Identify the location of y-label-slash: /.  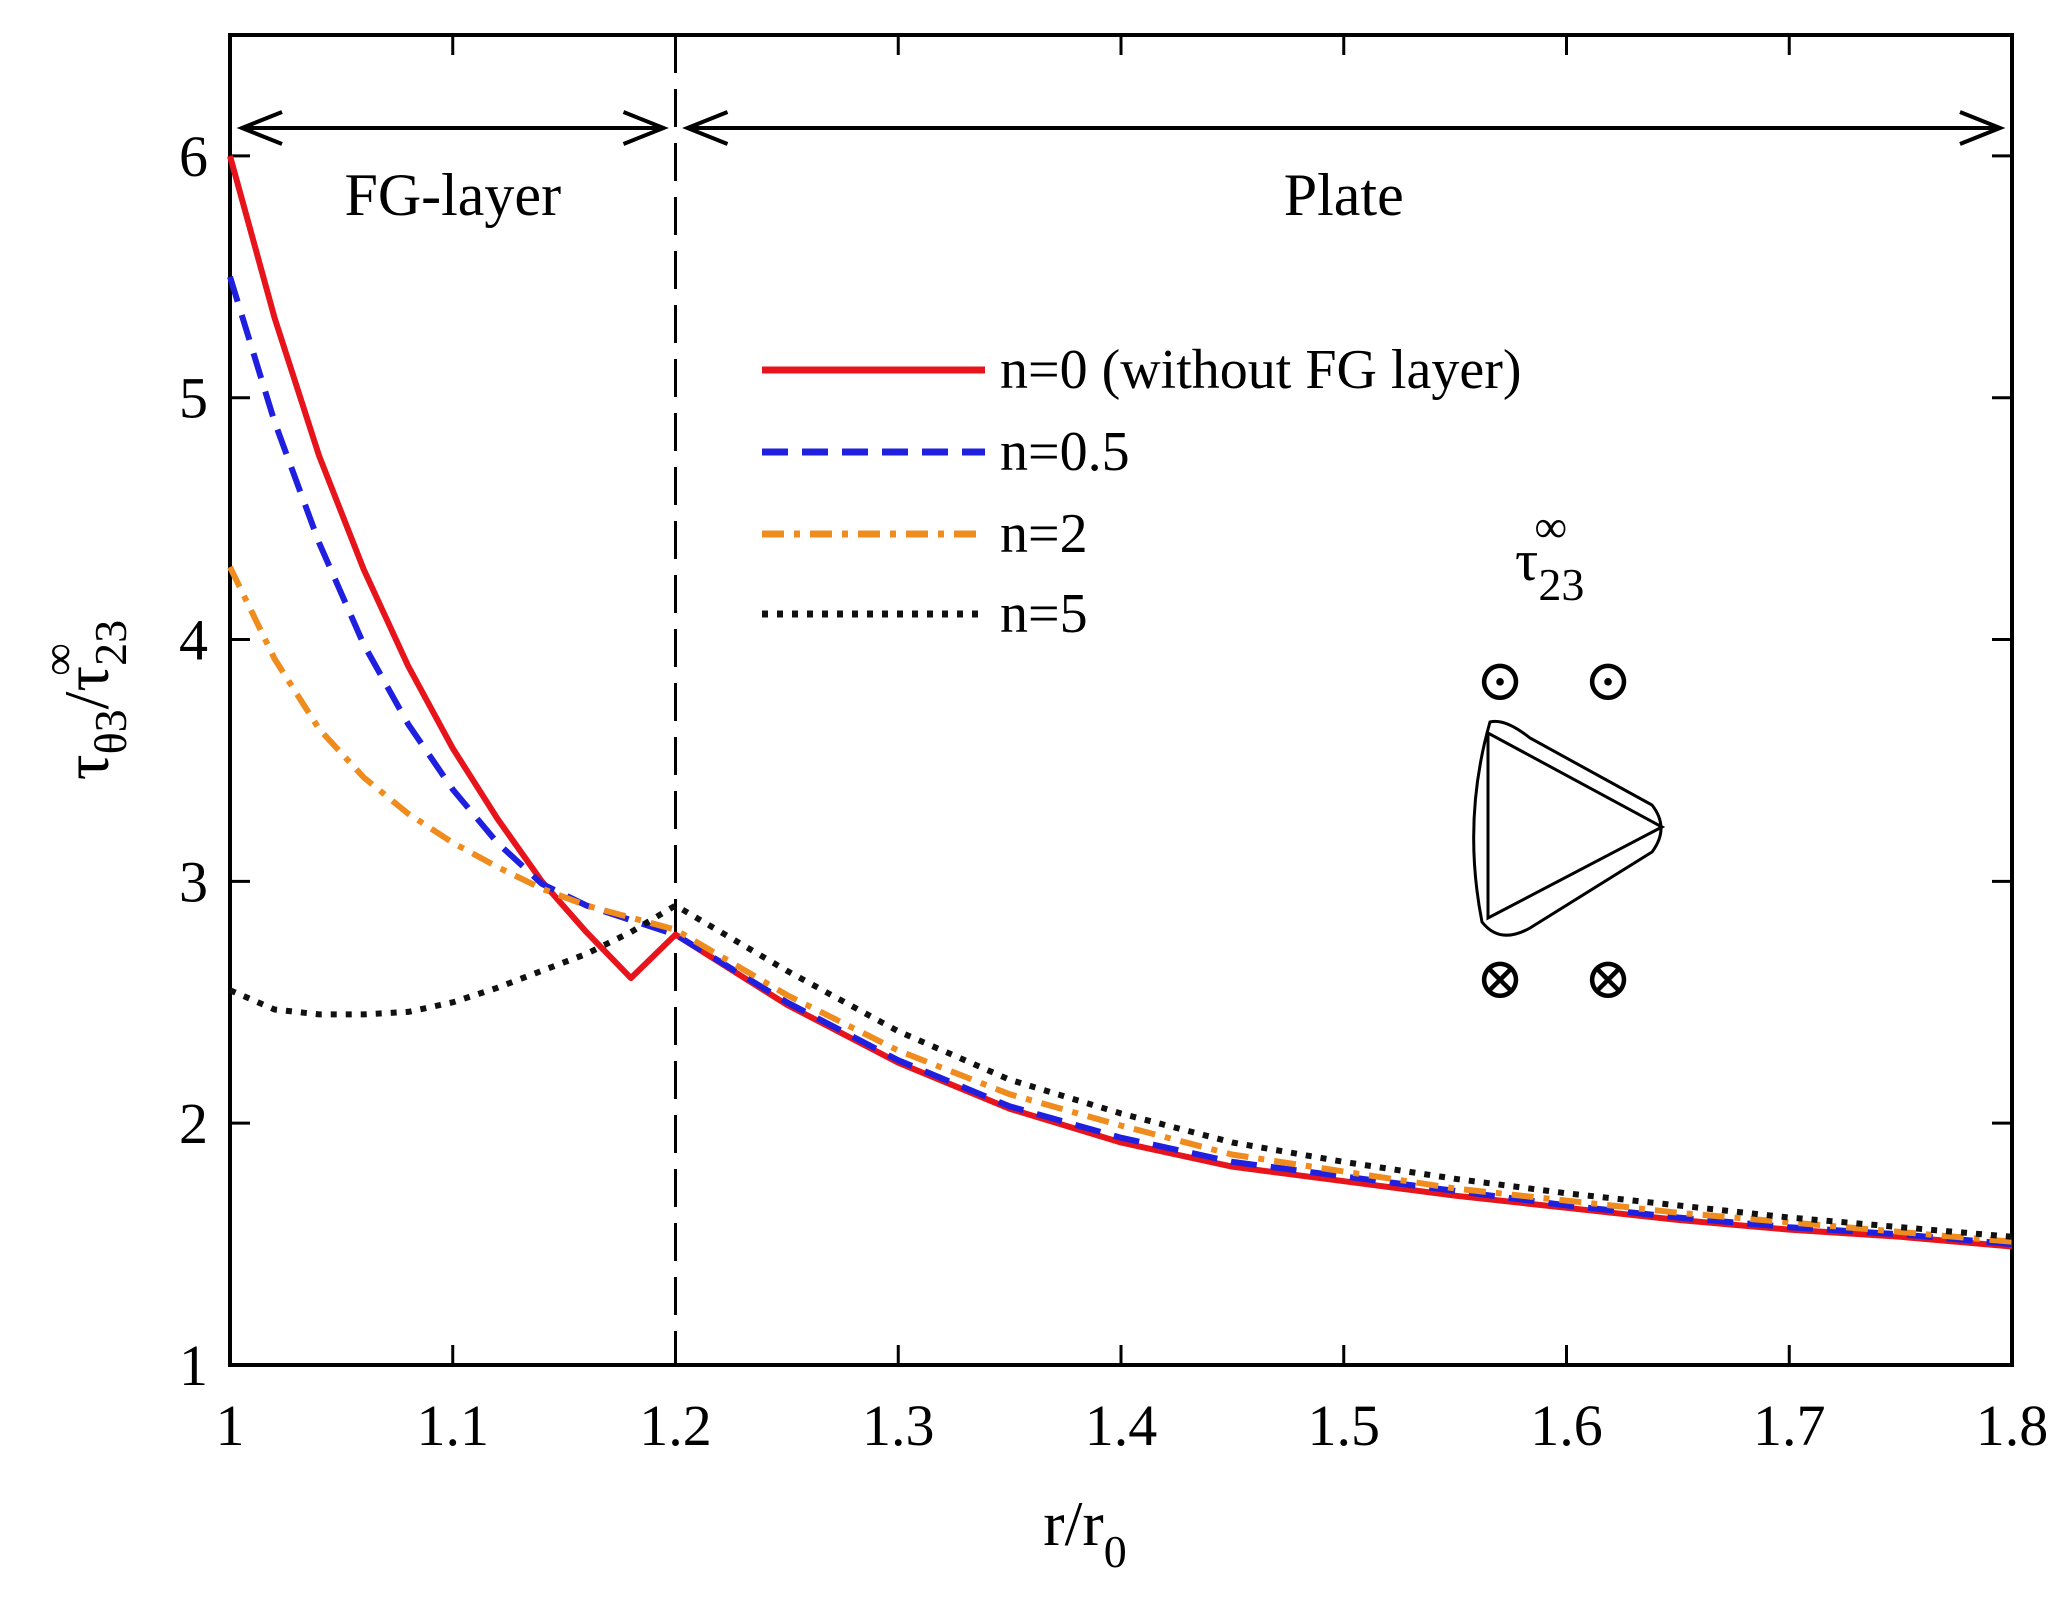
(86, 700).